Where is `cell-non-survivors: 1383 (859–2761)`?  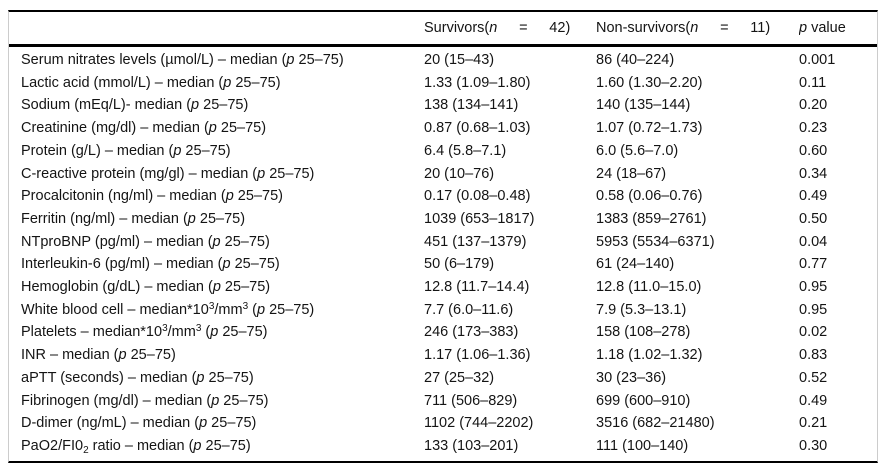 cell-non-survivors: 1383 (859–2761) is located at coordinates (651, 218).